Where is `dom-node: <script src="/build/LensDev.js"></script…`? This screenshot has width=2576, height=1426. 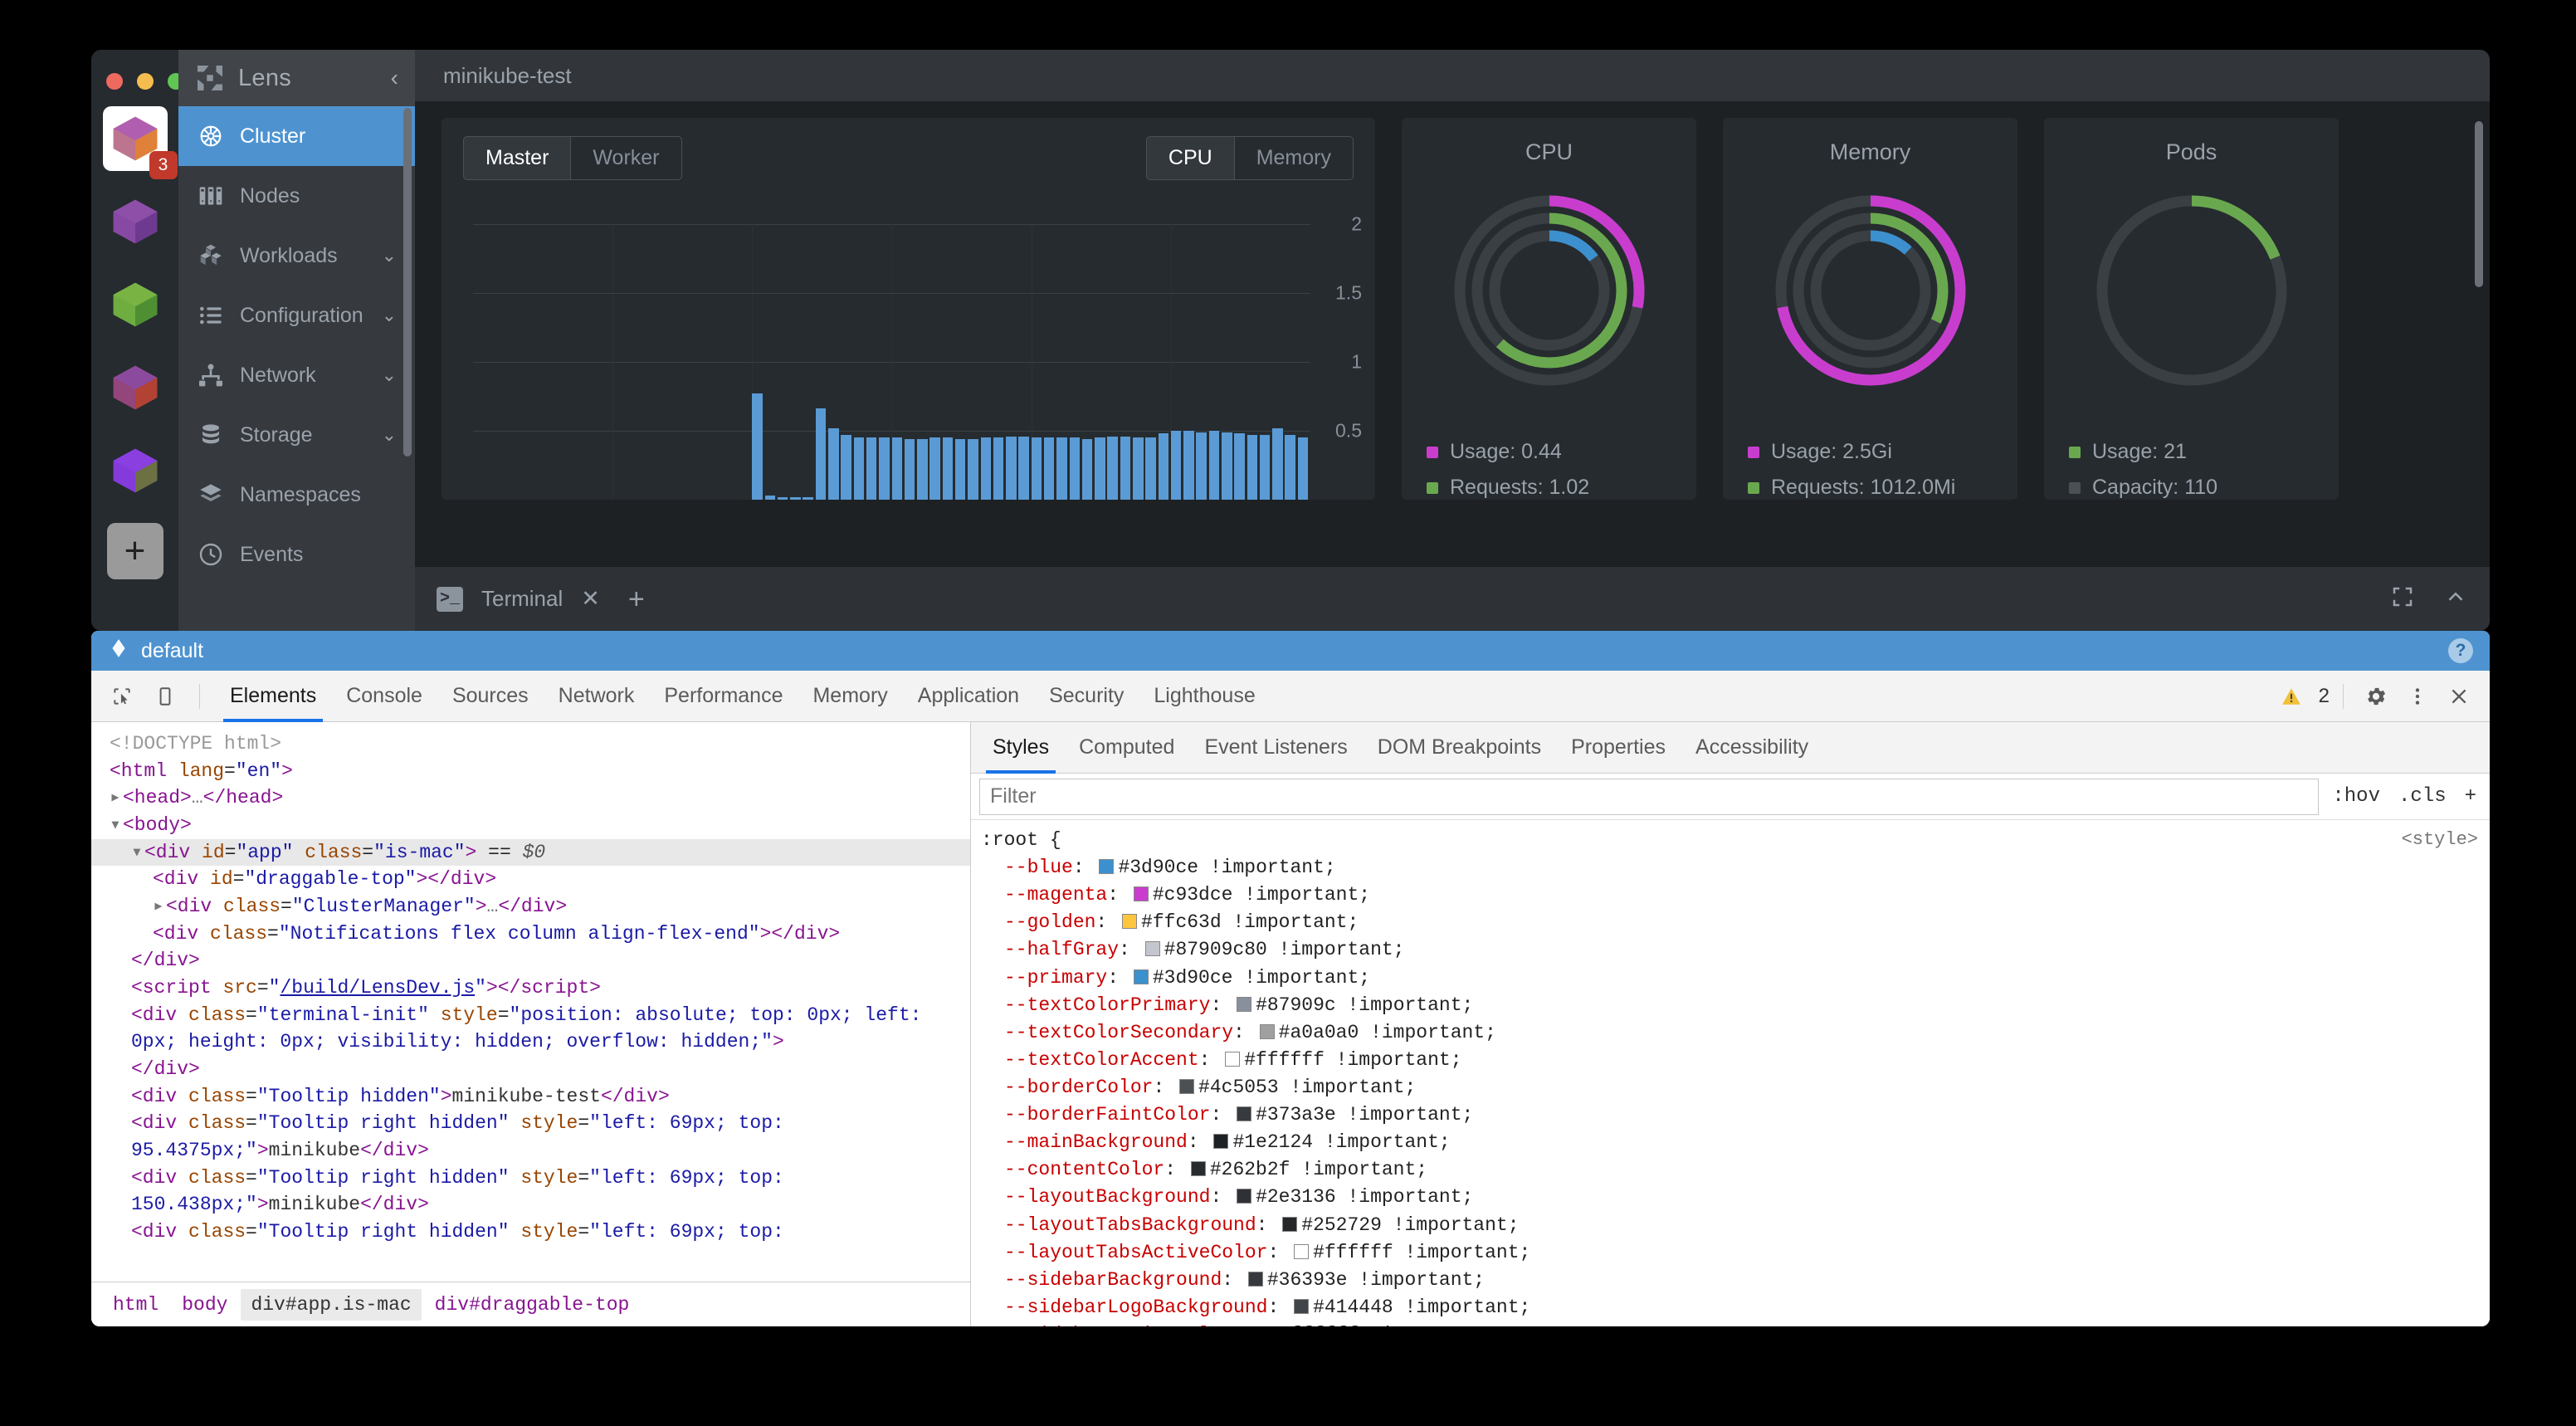 dom-node: <script src="/build/LensDev.js"></script… is located at coordinates (366, 987).